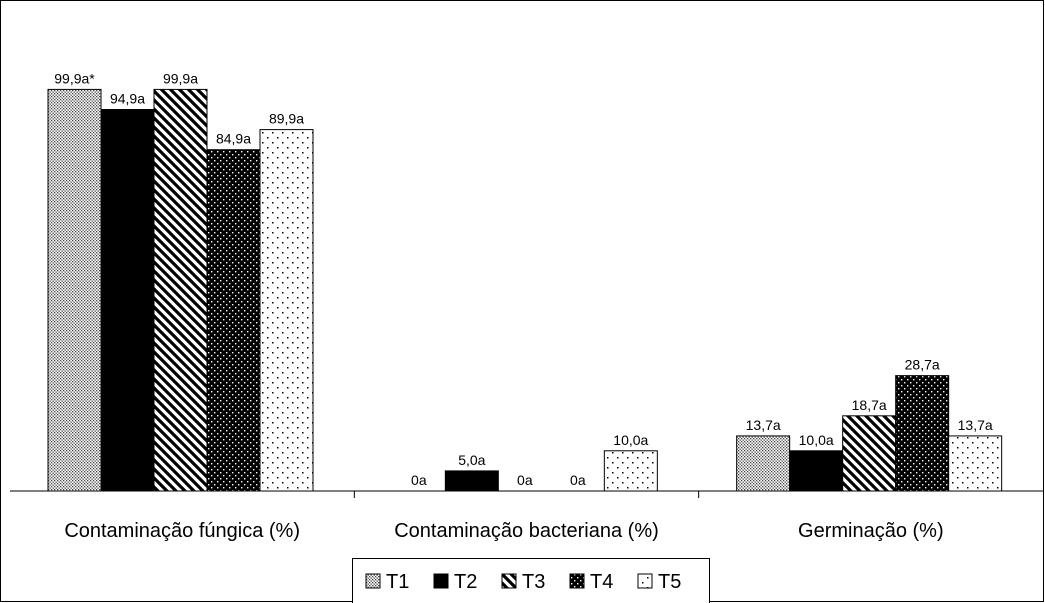 Image resolution: width=1045 pixels, height=603 pixels. Describe the element at coordinates (630, 471) in the screenshot. I see `bar-t5-cat2` at that location.